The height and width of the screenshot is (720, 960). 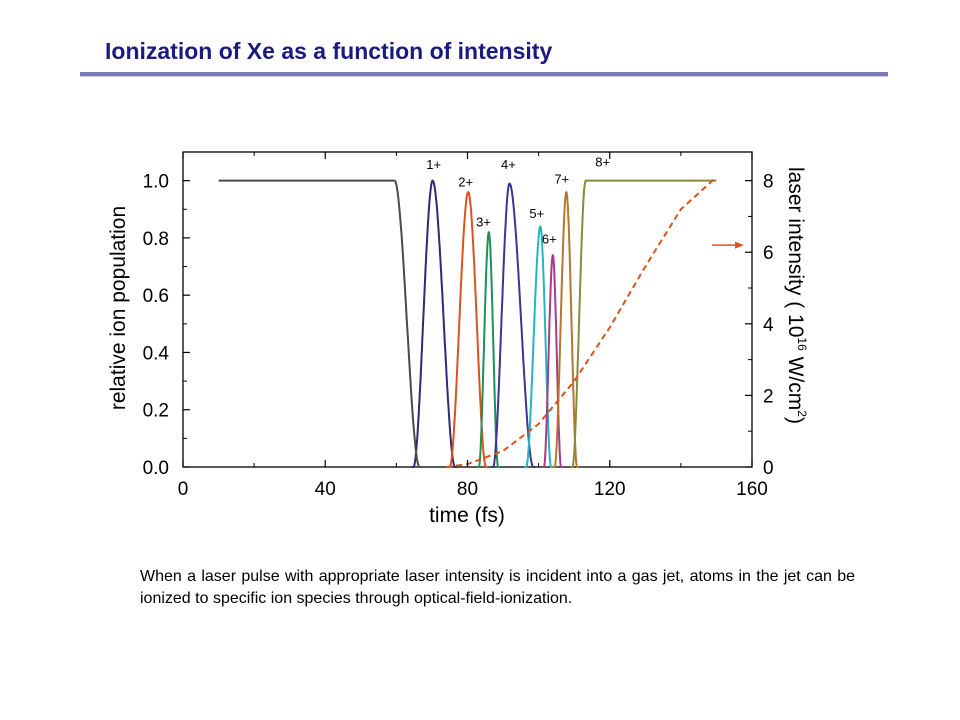 What do you see at coordinates (483, 221) in the screenshot?
I see `series-label: 3+` at bounding box center [483, 221].